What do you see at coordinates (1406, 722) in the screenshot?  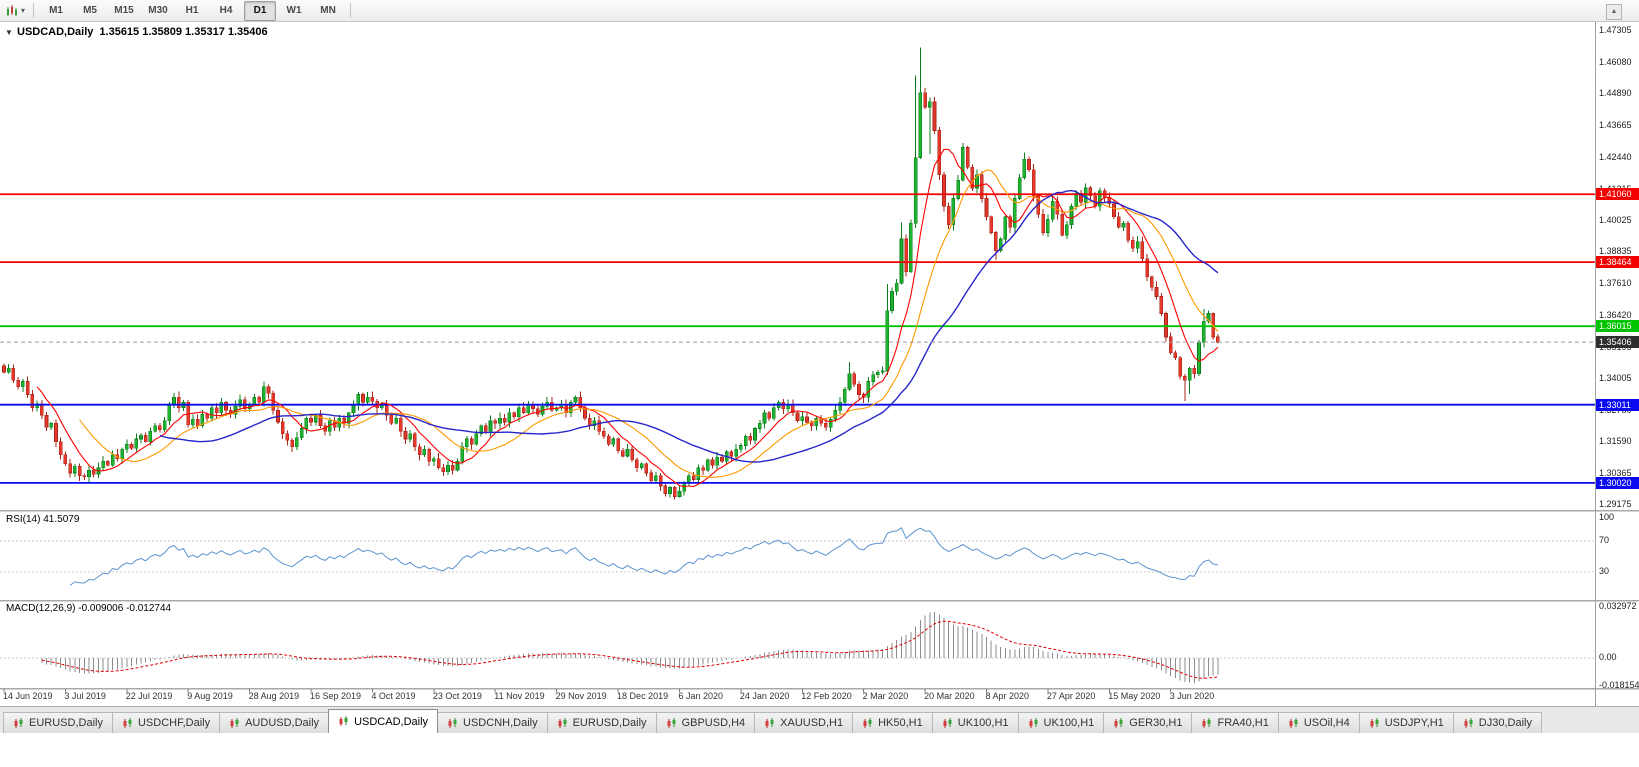 I see `chart-tab-usdjpy-h1: USDJPY,H1` at bounding box center [1406, 722].